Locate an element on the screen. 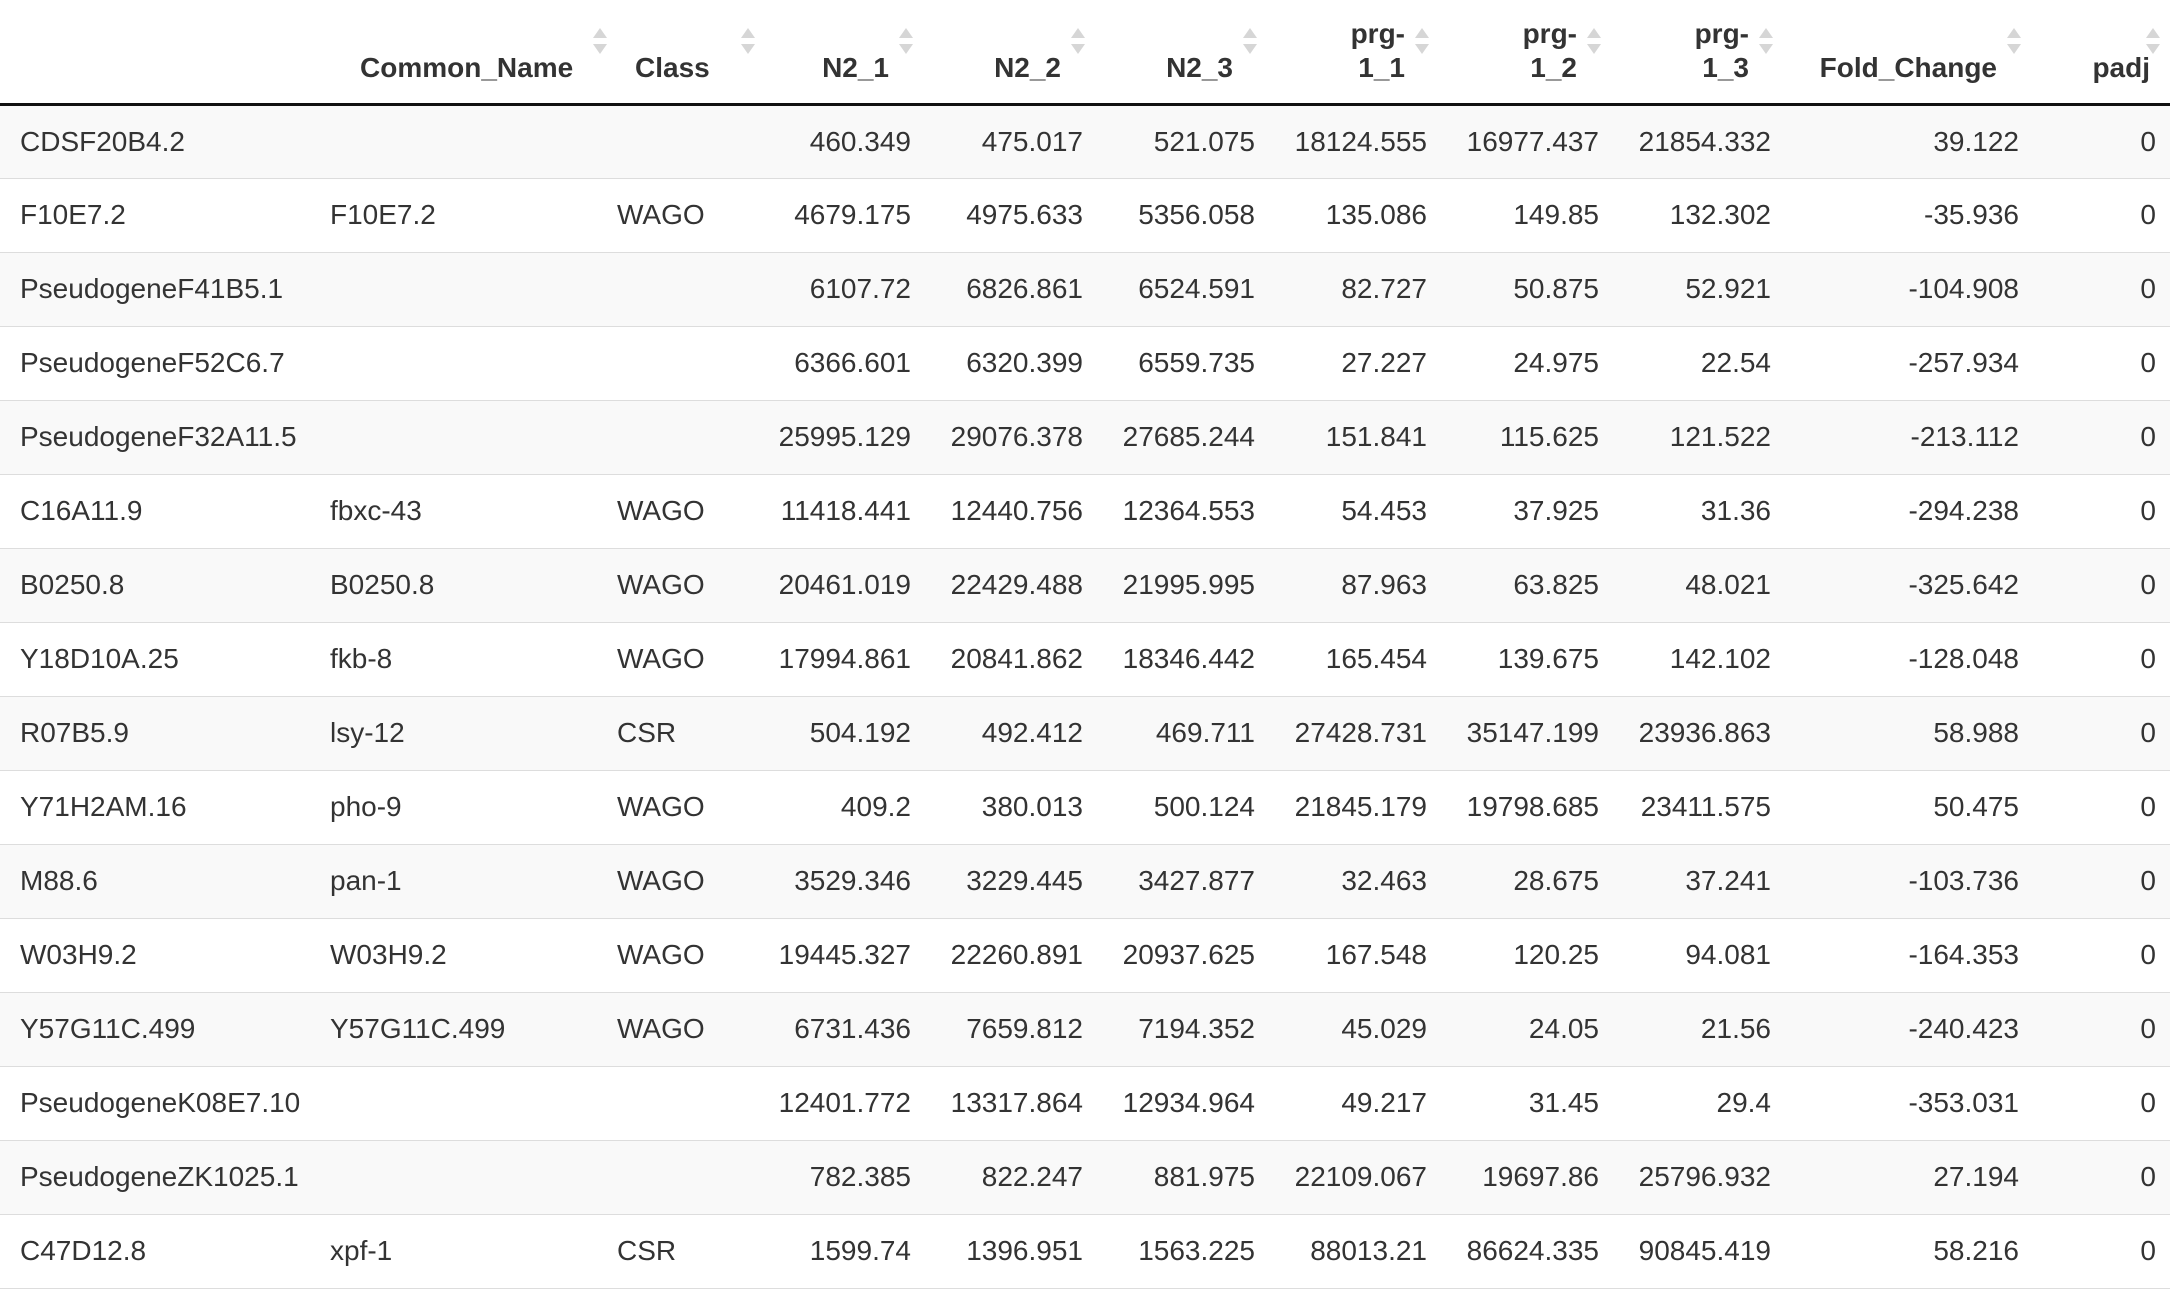 The height and width of the screenshot is (1292, 2170). common-name-cell: xpf-1 is located at coordinates (473, 1251).